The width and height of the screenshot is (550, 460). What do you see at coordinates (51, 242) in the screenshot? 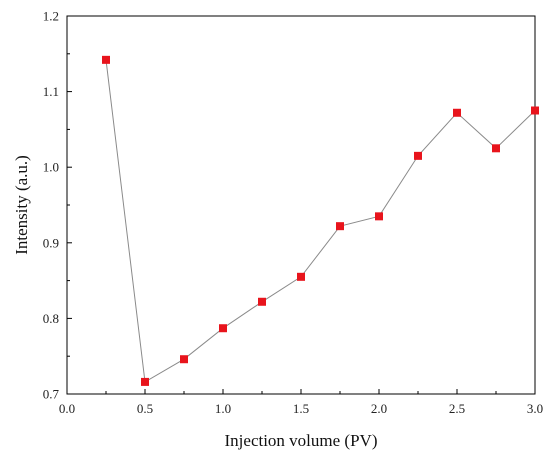
I see `y-tick-label: 0.9` at bounding box center [51, 242].